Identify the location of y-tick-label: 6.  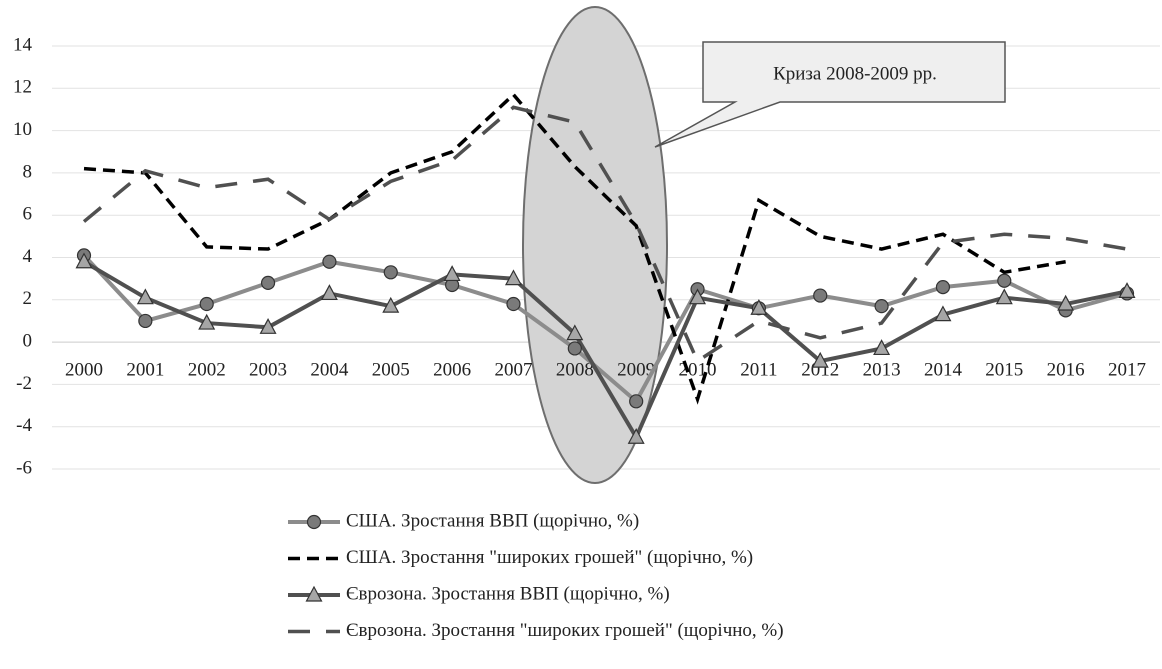
(28, 214).